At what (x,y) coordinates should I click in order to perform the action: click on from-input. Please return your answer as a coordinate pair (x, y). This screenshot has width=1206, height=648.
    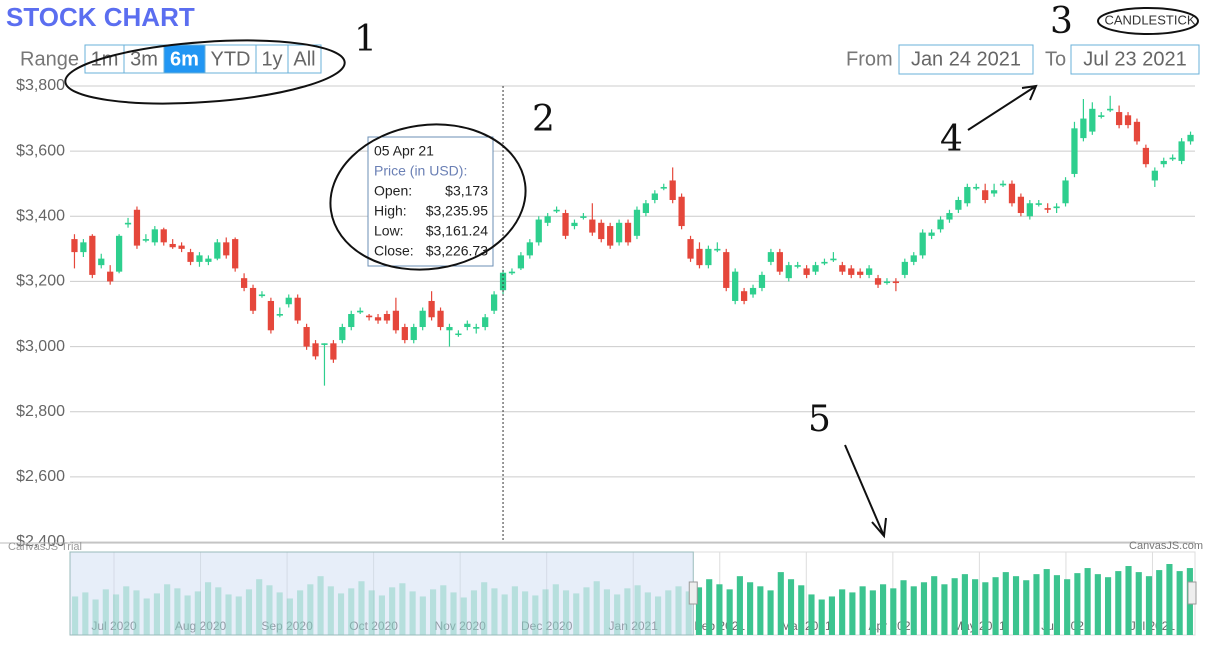
    Looking at the image, I should click on (966, 59).